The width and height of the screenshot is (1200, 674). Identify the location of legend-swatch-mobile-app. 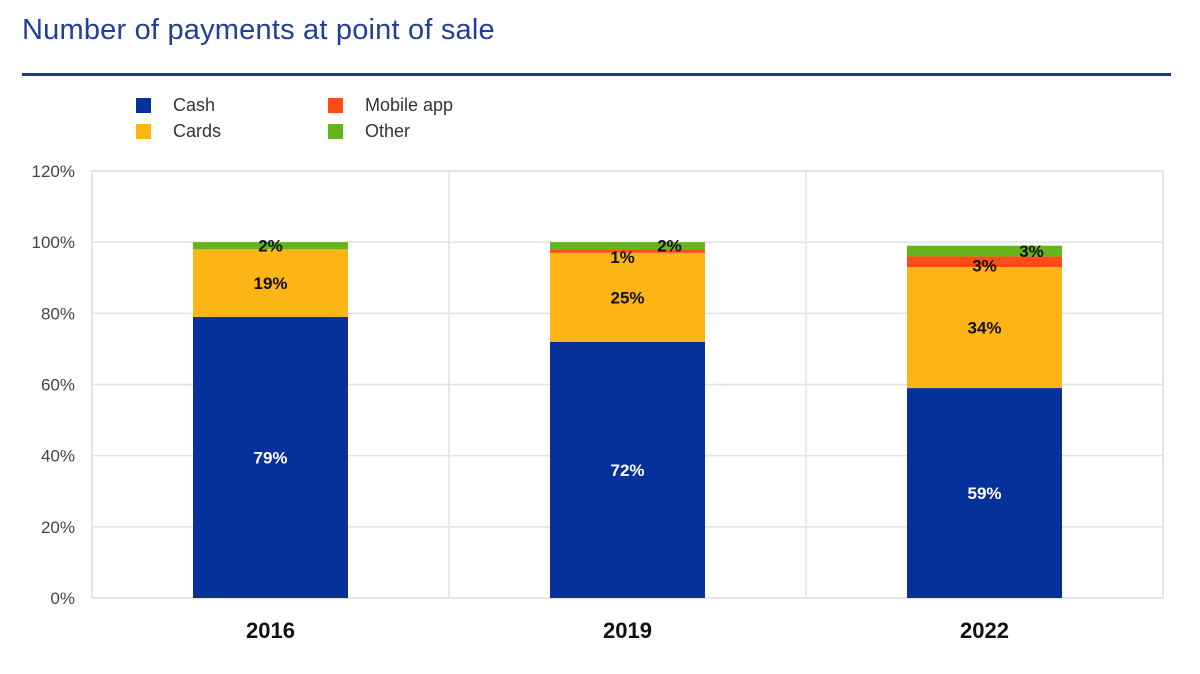
(335, 105).